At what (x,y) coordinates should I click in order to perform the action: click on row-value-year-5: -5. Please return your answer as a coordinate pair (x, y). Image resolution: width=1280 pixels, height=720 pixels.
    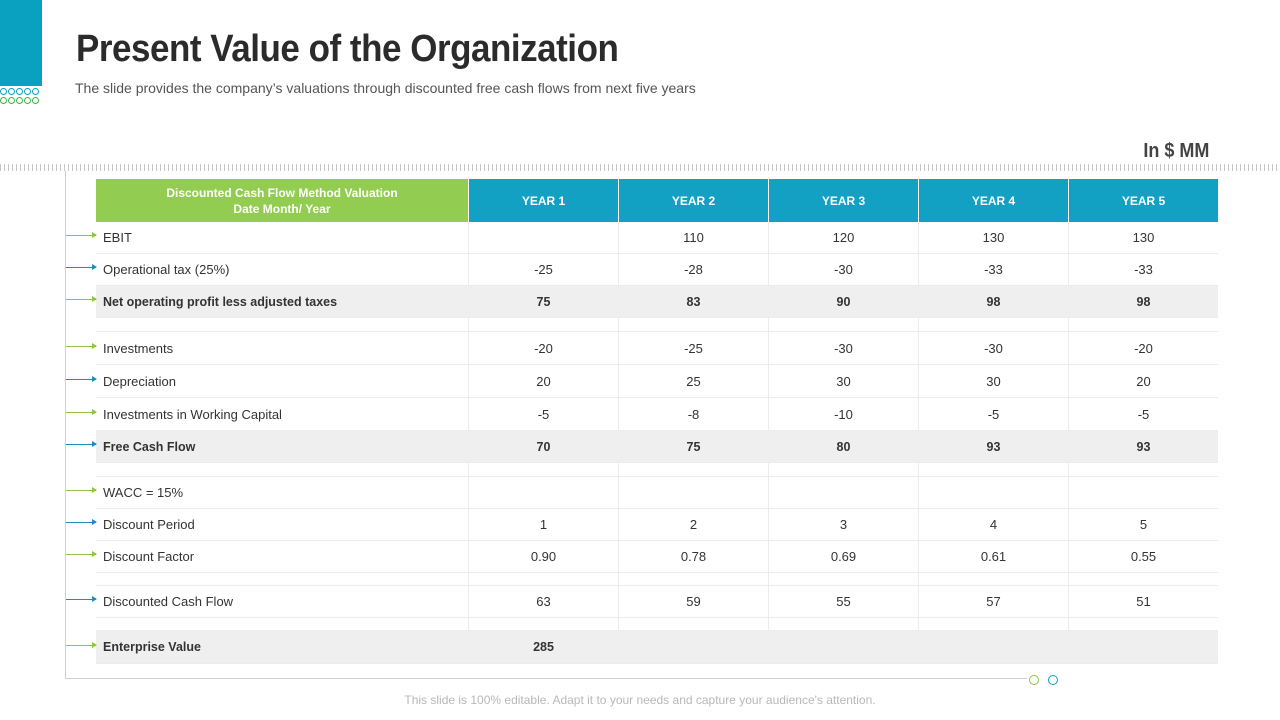
    Looking at the image, I should click on (1143, 414).